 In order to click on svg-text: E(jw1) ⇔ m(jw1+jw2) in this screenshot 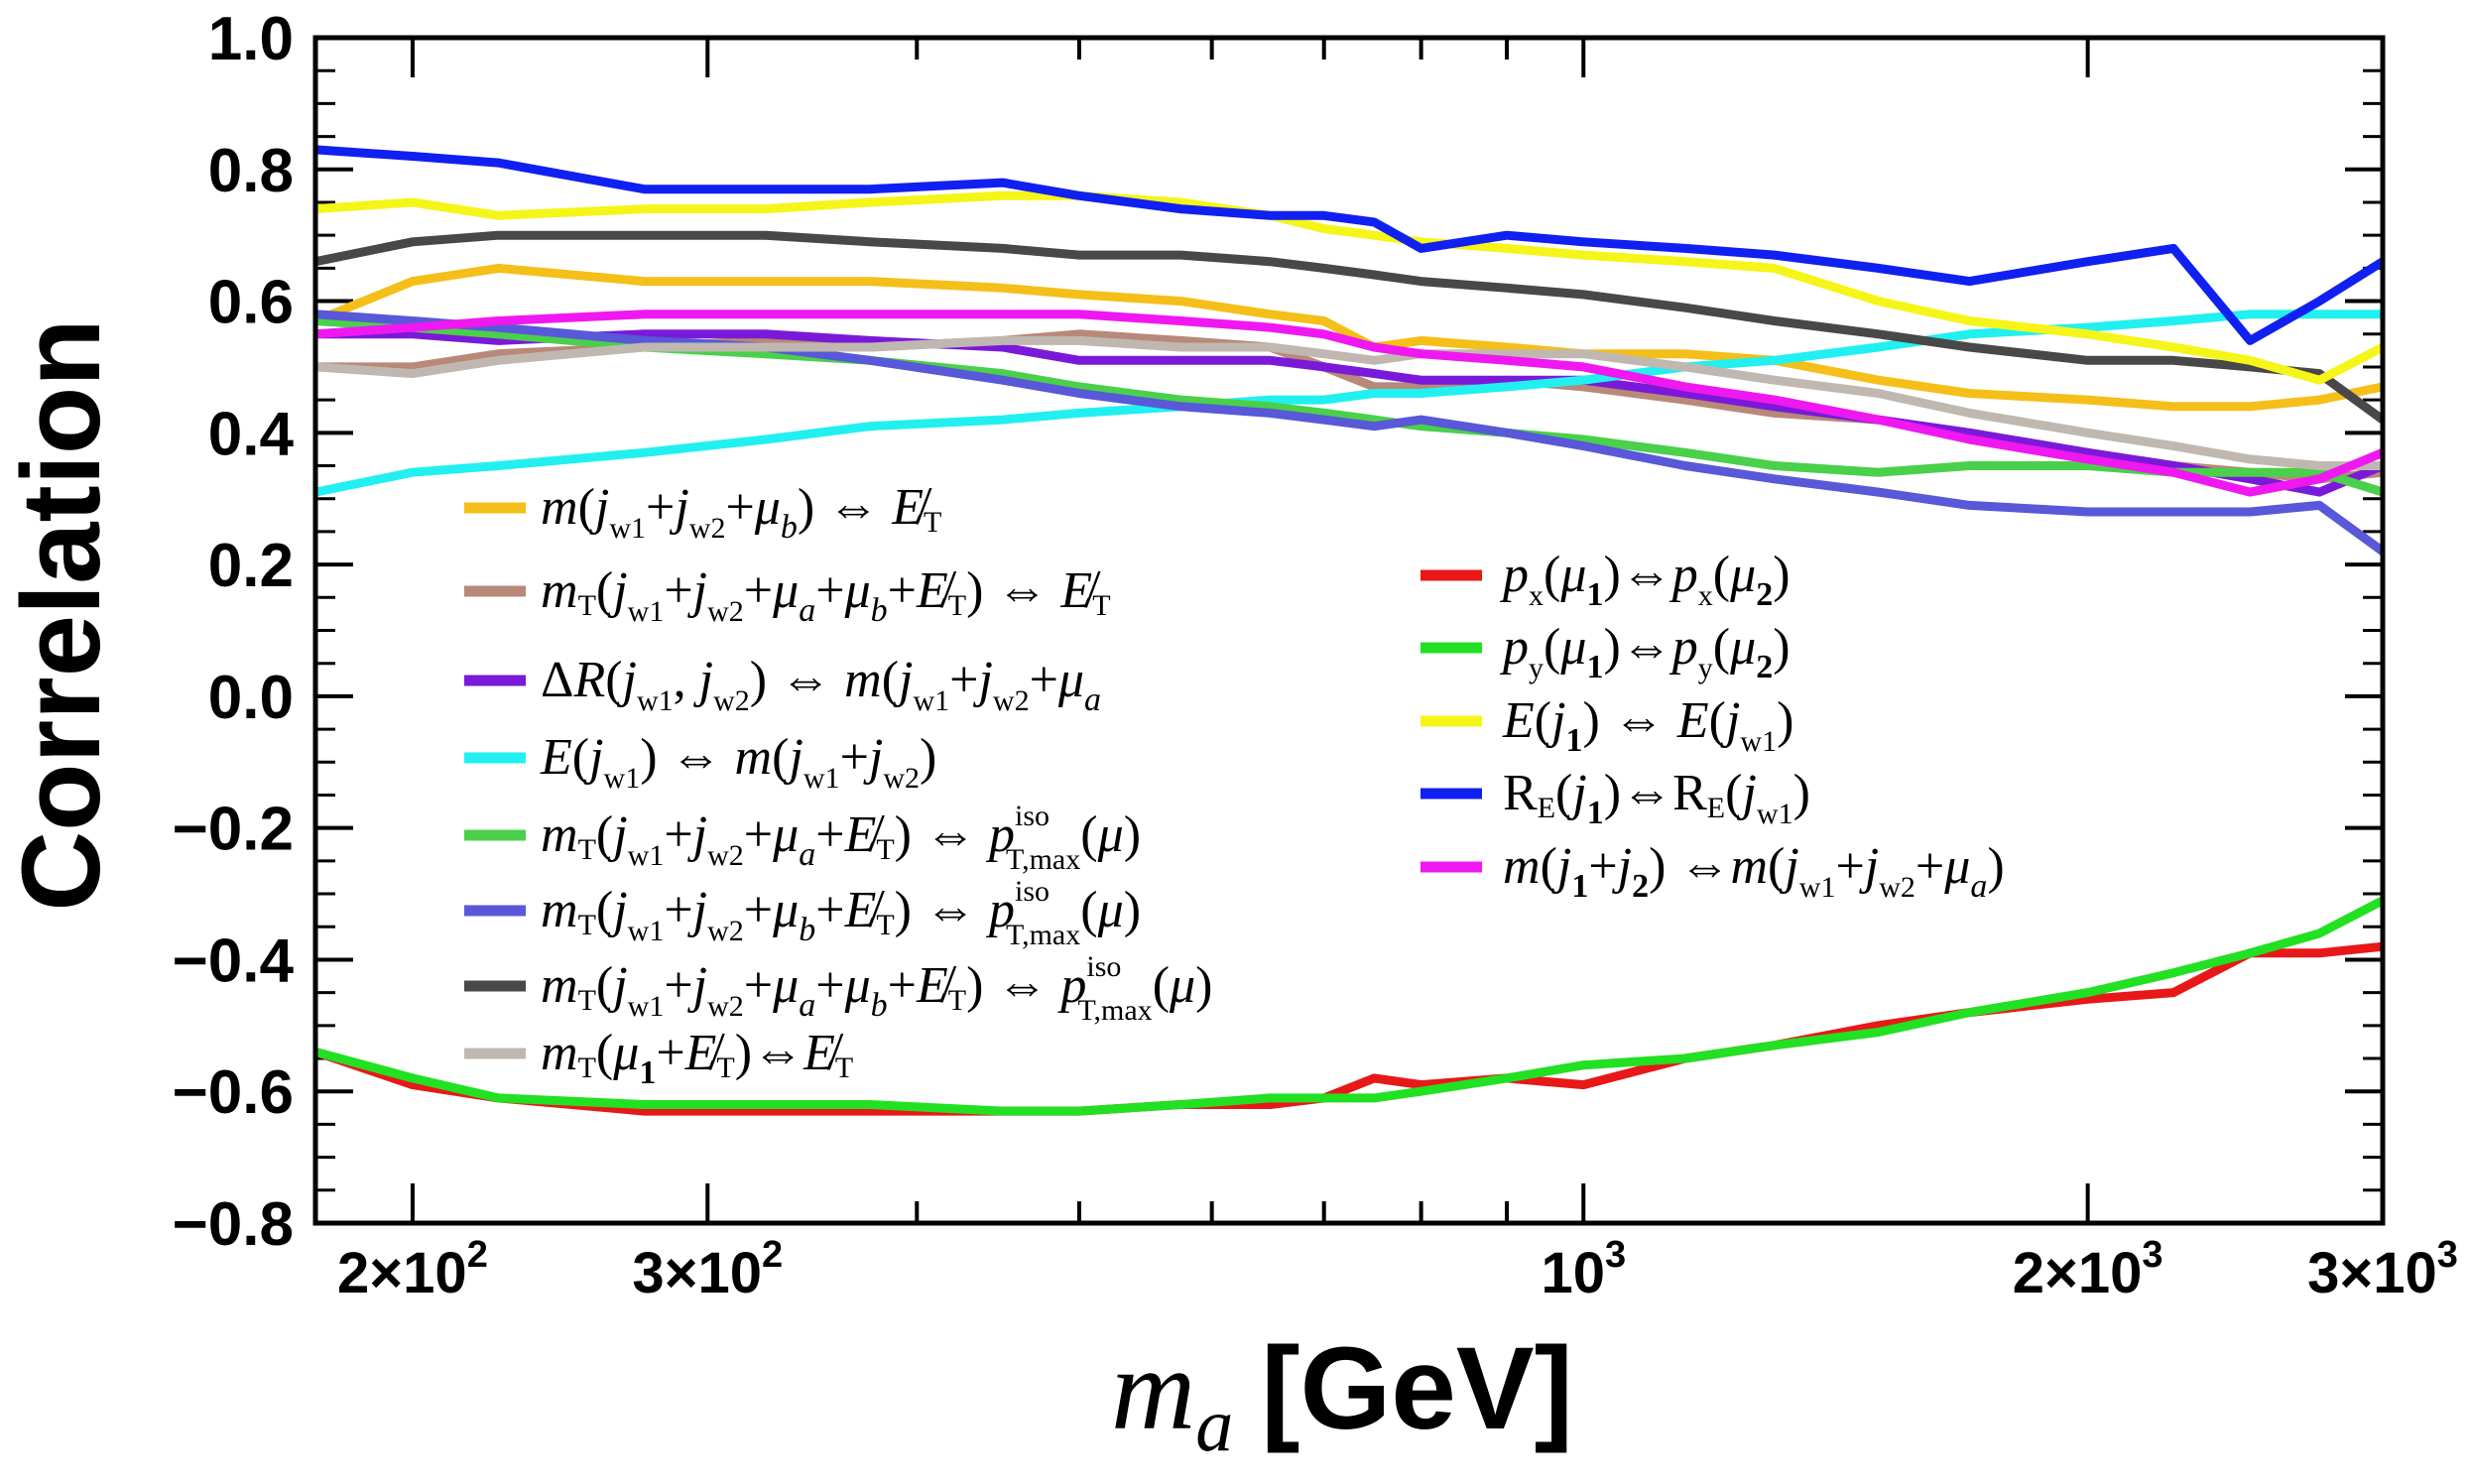, I will do `click(738, 762)`.